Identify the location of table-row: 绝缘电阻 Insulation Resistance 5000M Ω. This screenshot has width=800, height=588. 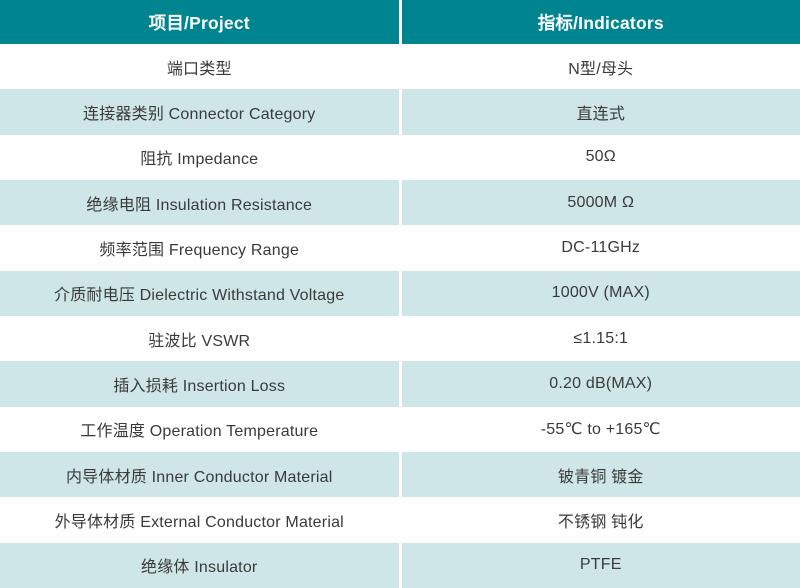
(400, 202).